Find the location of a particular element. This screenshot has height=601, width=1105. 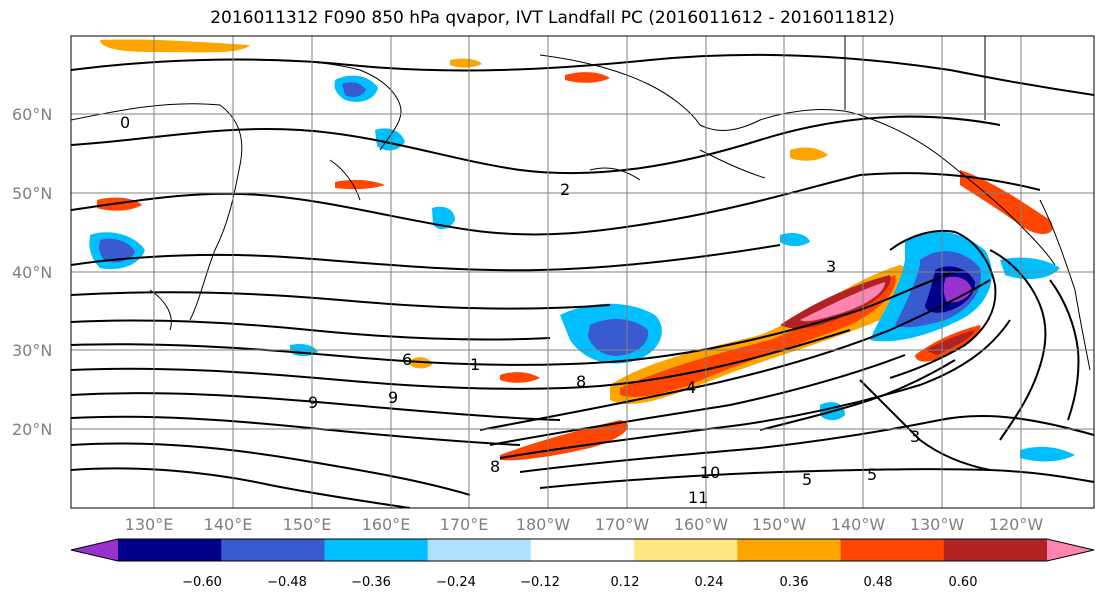

lon-label: 120°W is located at coordinates (1016, 524).